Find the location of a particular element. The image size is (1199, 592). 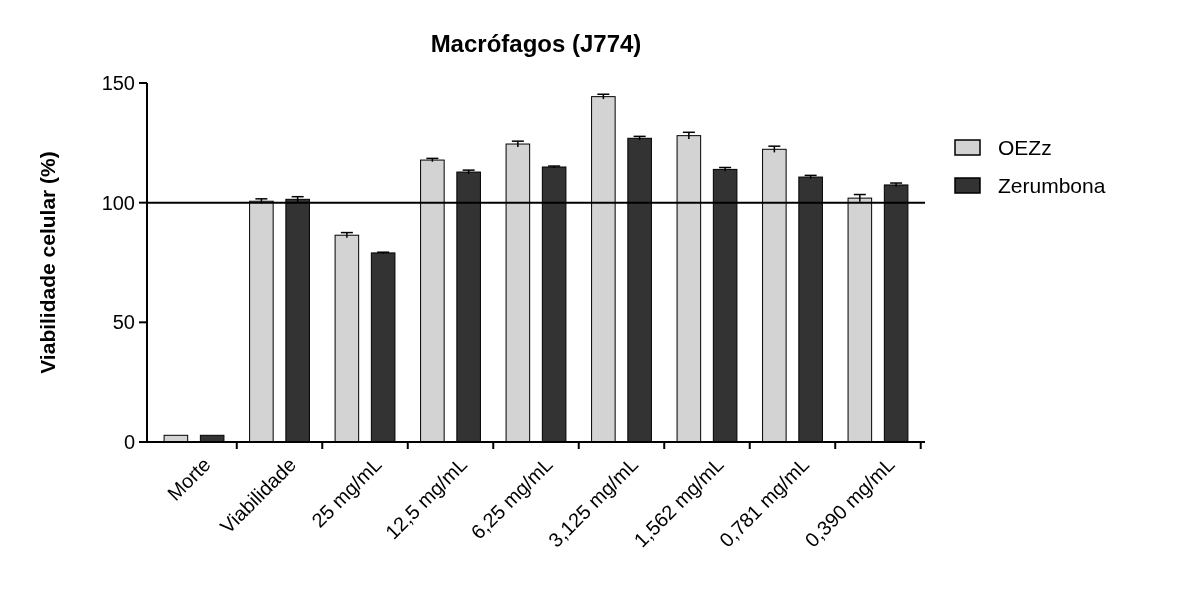

y-axis-title: Viabilidade celular (%) is located at coordinates (47, 262).